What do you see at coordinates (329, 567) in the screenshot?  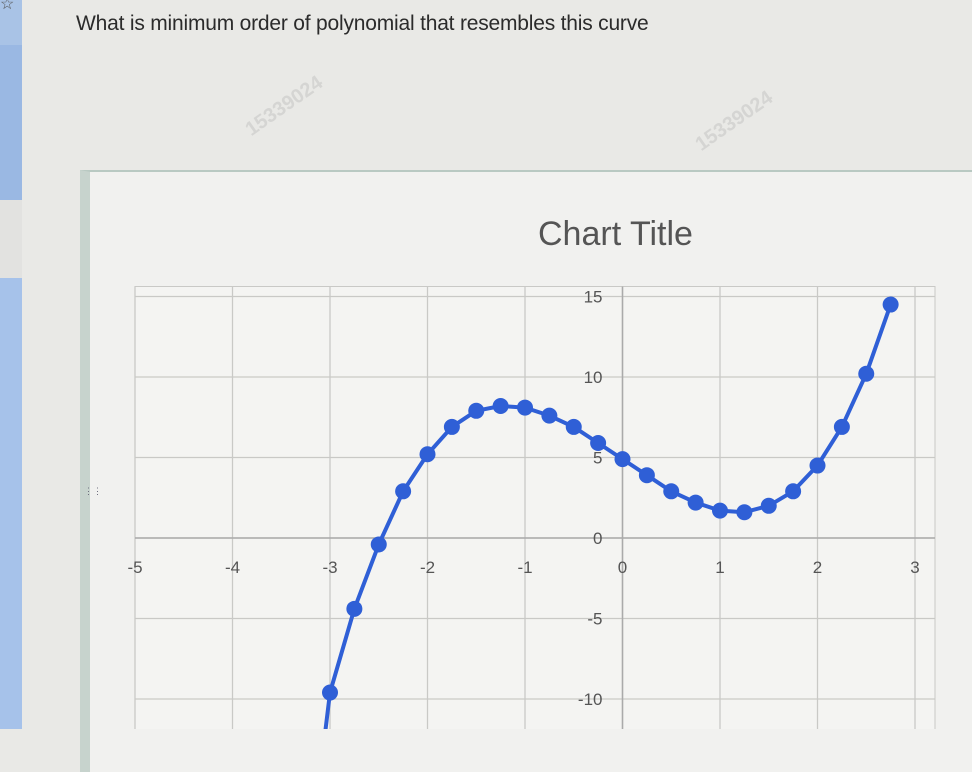 I see `x-tick-label: -3` at bounding box center [329, 567].